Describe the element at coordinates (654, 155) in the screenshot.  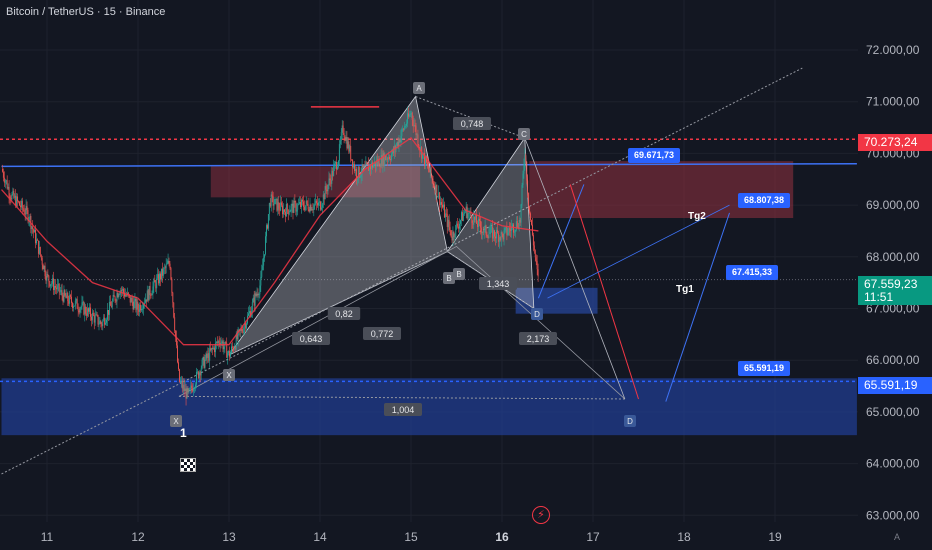
I see `callout-69671: 69.671,73` at that location.